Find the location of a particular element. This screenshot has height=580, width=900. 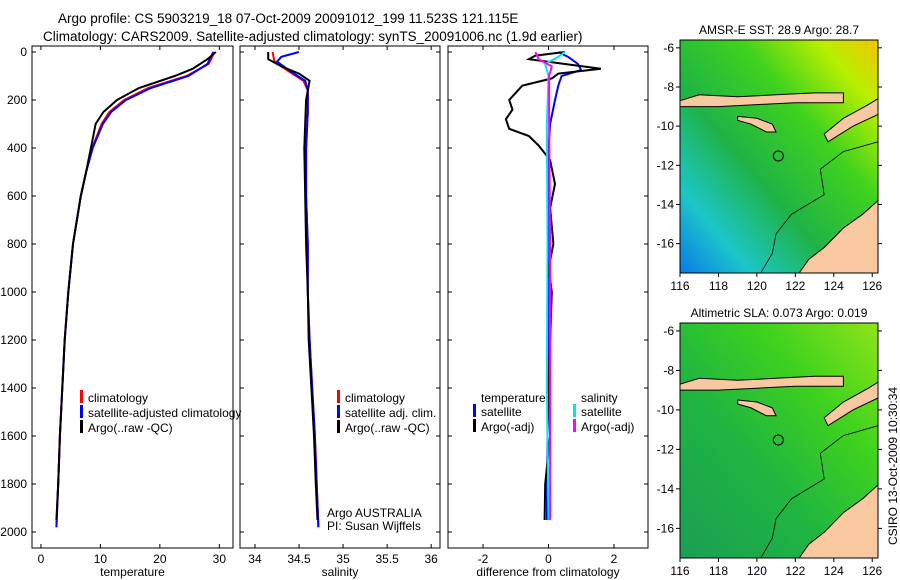

x-axis-label: temperature is located at coordinates (132, 572).